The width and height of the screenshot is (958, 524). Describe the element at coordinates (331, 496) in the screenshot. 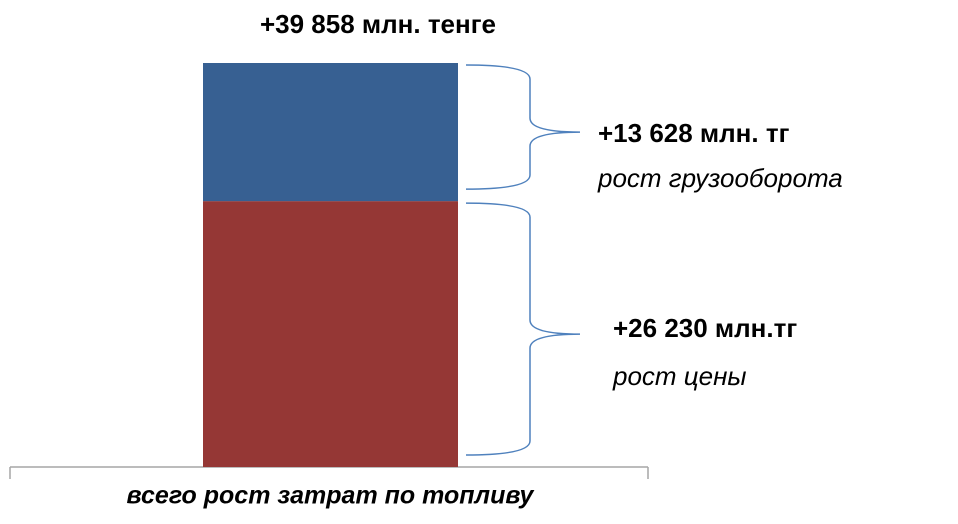

I see `x-tick-label: всего рост затрат по топливу` at that location.